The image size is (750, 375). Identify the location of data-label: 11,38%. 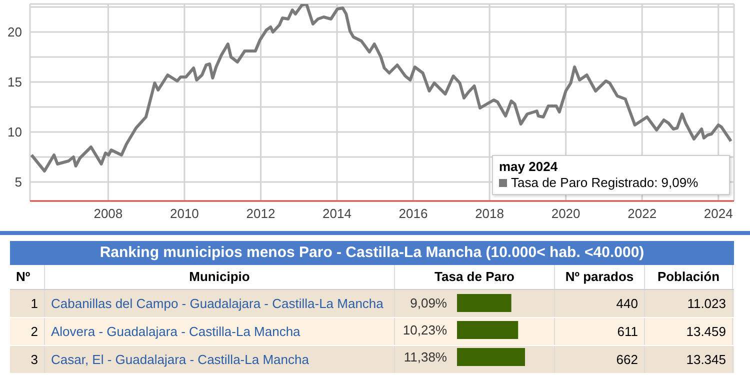
(426, 357).